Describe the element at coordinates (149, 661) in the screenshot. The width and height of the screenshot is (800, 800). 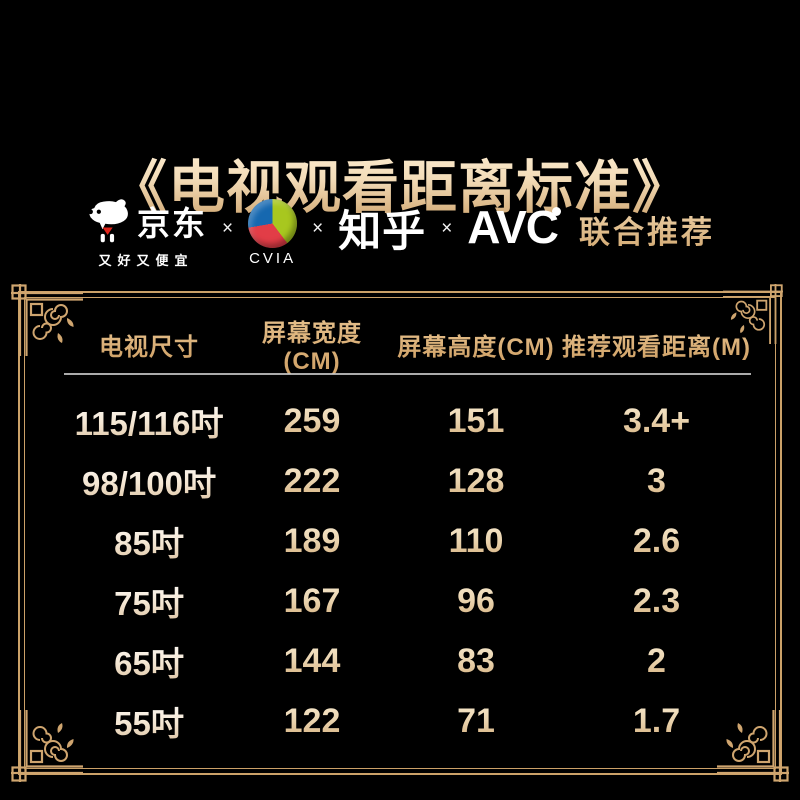
I see `cell-size: 65吋` at that location.